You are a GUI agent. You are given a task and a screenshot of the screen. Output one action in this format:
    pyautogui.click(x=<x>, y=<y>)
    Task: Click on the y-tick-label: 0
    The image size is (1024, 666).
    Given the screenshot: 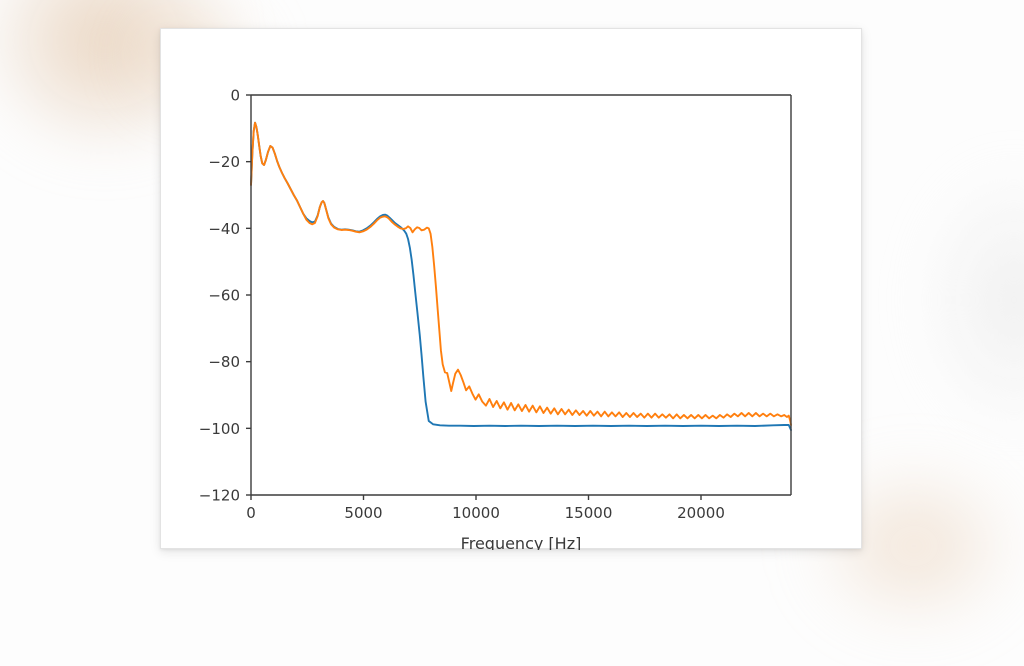 What is the action you would take?
    pyautogui.click(x=235, y=96)
    